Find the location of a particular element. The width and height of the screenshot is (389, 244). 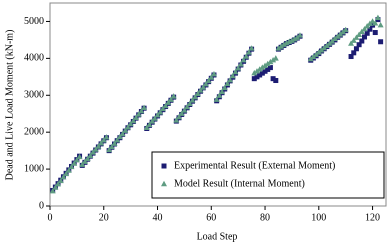

x-tick-label: 40 is located at coordinates (158, 217).